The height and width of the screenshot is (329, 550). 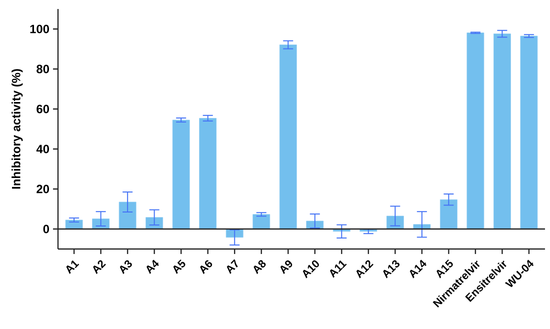 What do you see at coordinates (310, 269) in the screenshot?
I see `x-tick-label: A10` at bounding box center [310, 269].